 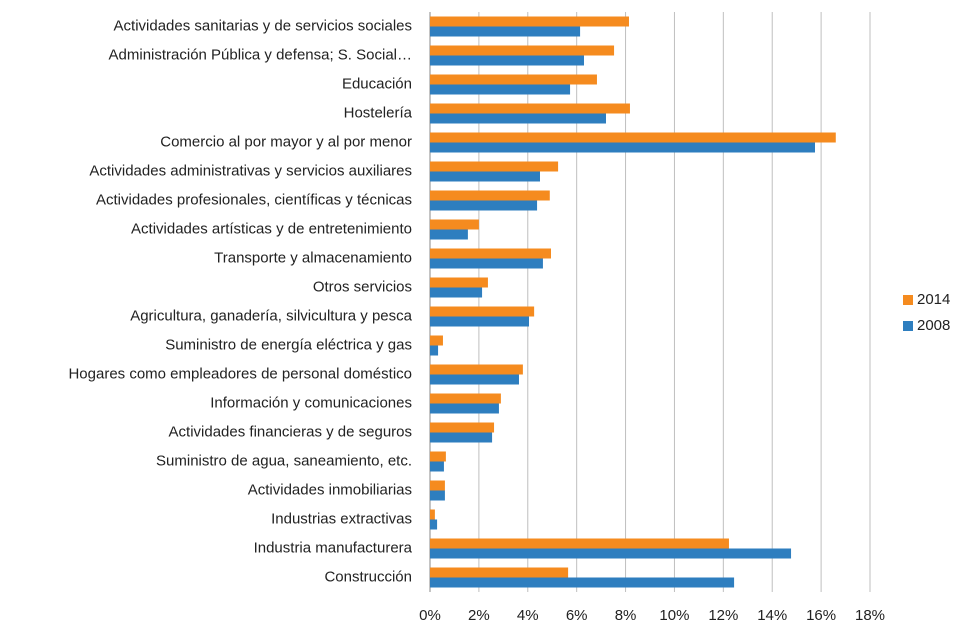 I want to click on y-tick-label: Suministro de agua, saneamiento, etc., so click(x=284, y=460).